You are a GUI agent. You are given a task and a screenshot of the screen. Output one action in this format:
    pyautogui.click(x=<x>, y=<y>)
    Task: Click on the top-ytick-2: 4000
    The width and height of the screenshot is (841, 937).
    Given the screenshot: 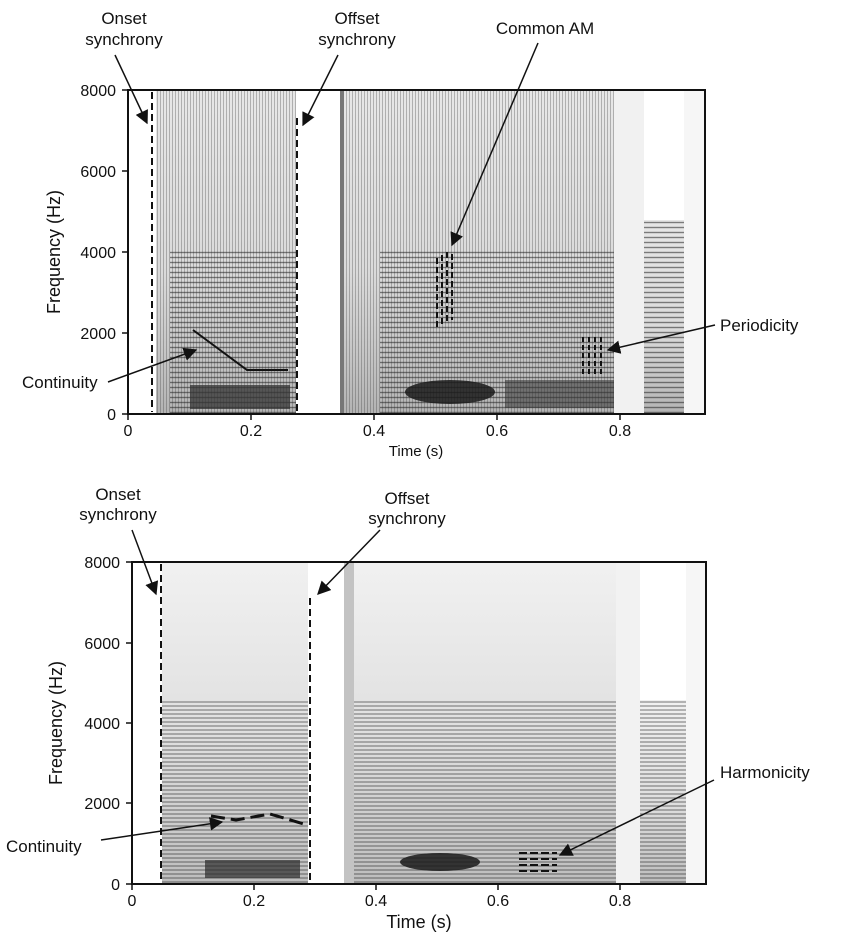 What is the action you would take?
    pyautogui.click(x=98, y=253)
    